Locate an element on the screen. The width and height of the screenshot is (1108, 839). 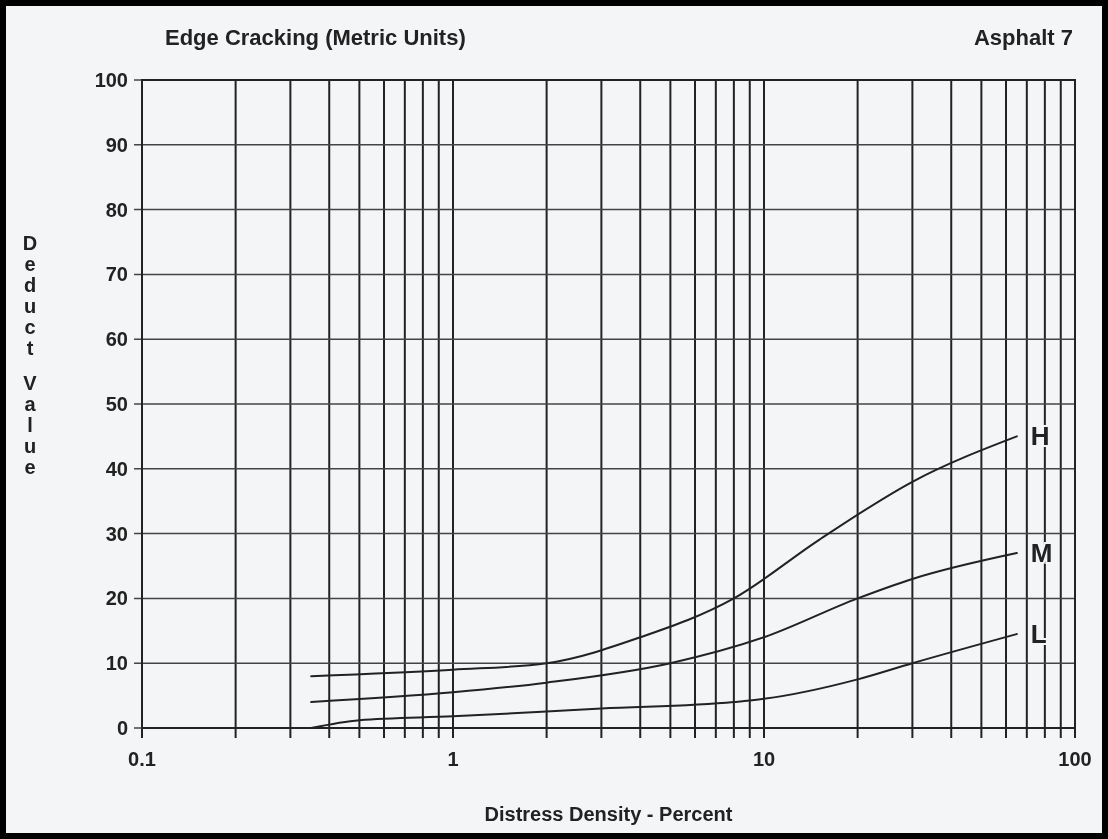
y-tick-label: 50 is located at coordinates (116, 404).